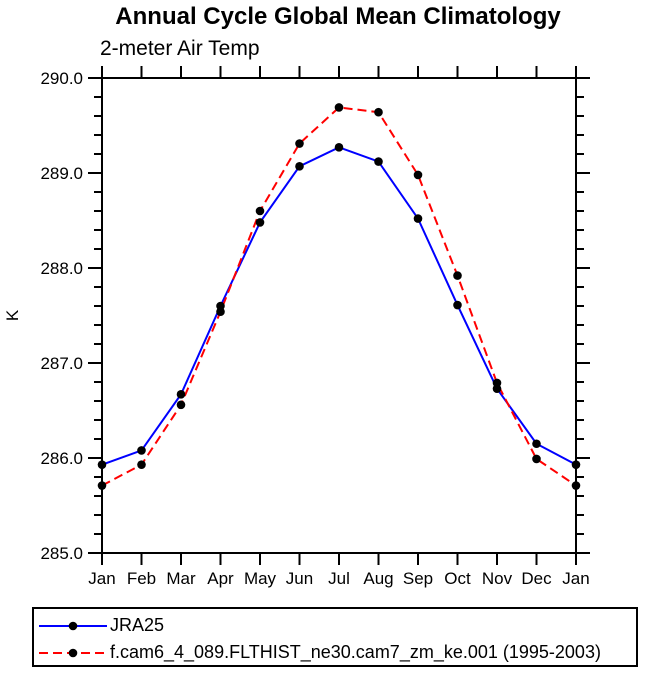  I want to click on legend-label: JRA25, so click(137, 625).